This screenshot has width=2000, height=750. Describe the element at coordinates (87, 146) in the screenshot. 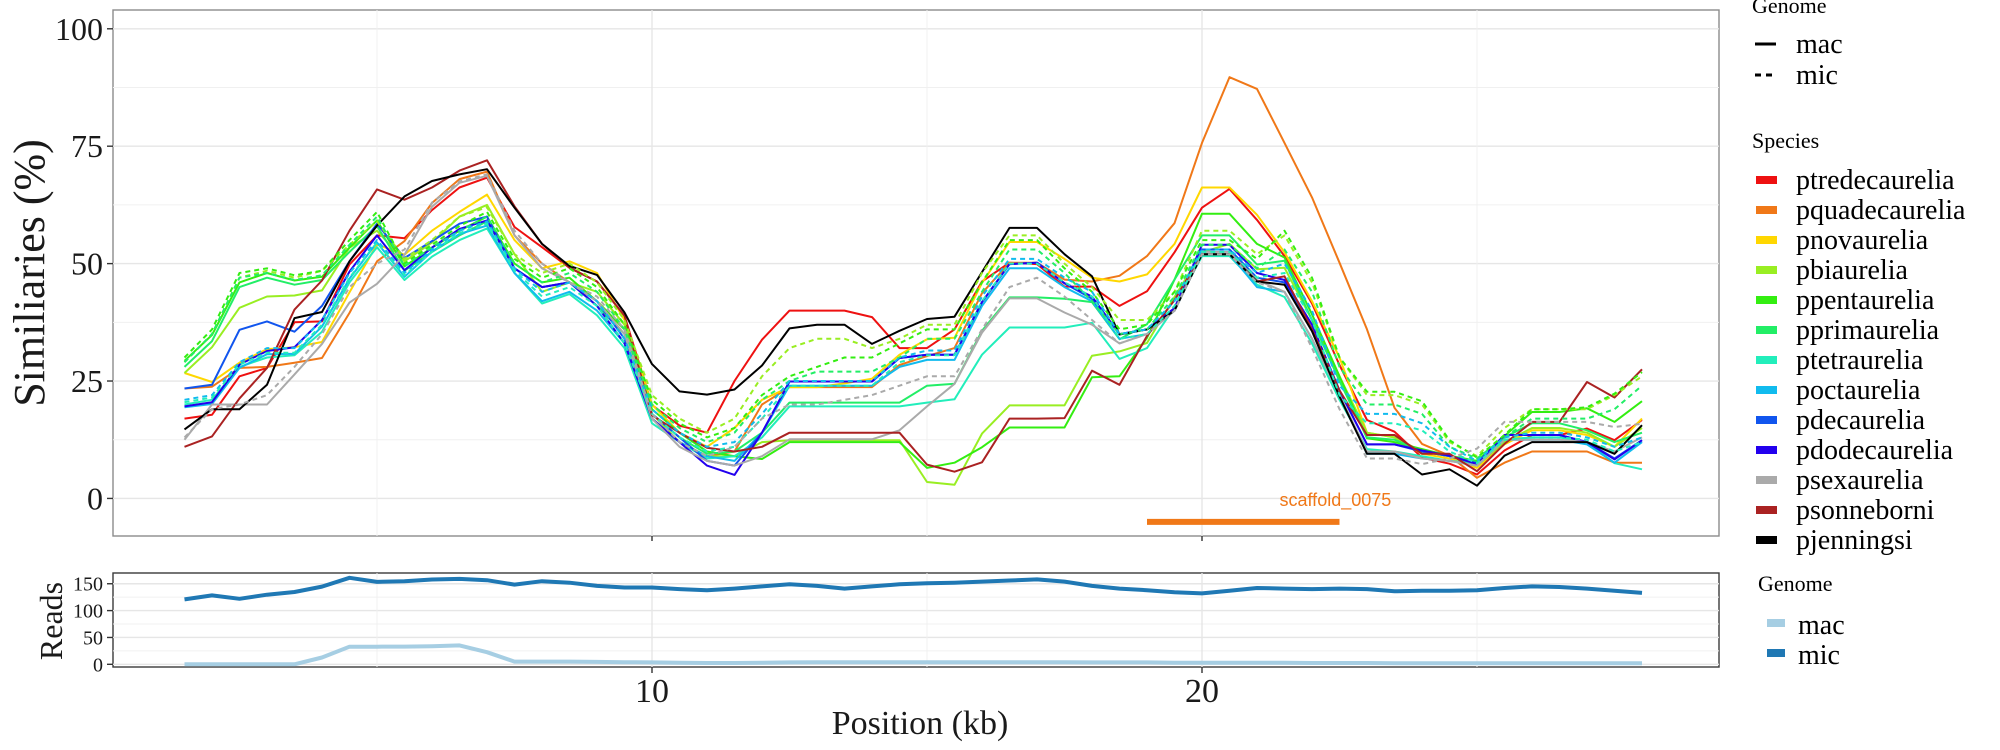

I see `y-tick-label: 75` at that location.